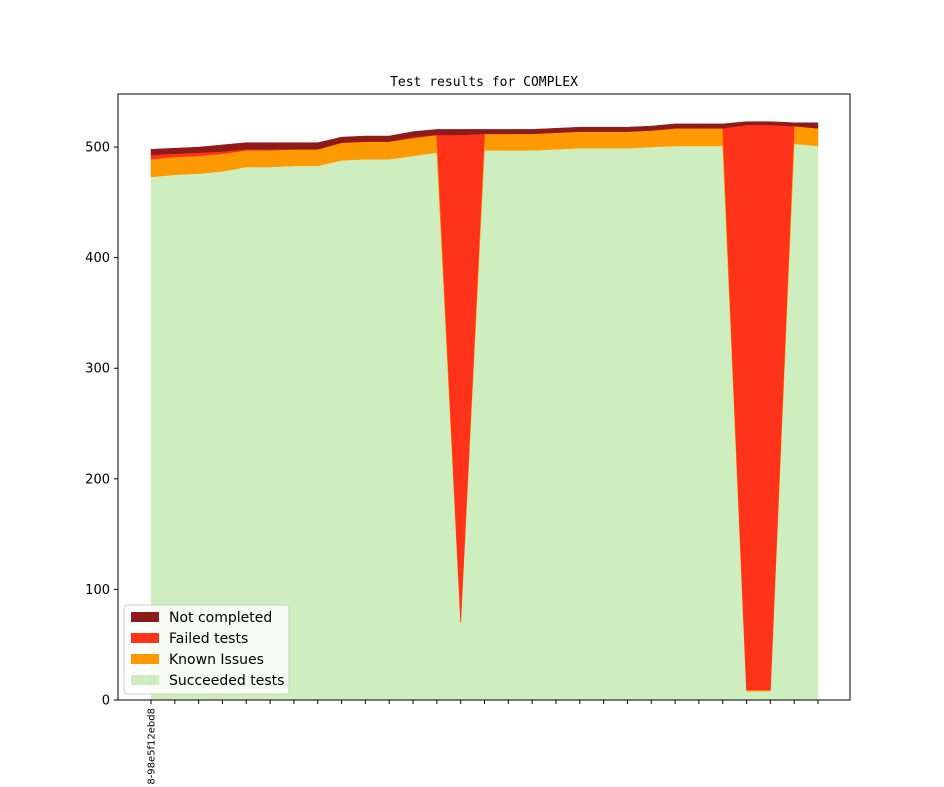 The height and width of the screenshot is (787, 944). I want to click on legend-box, so click(206, 649).